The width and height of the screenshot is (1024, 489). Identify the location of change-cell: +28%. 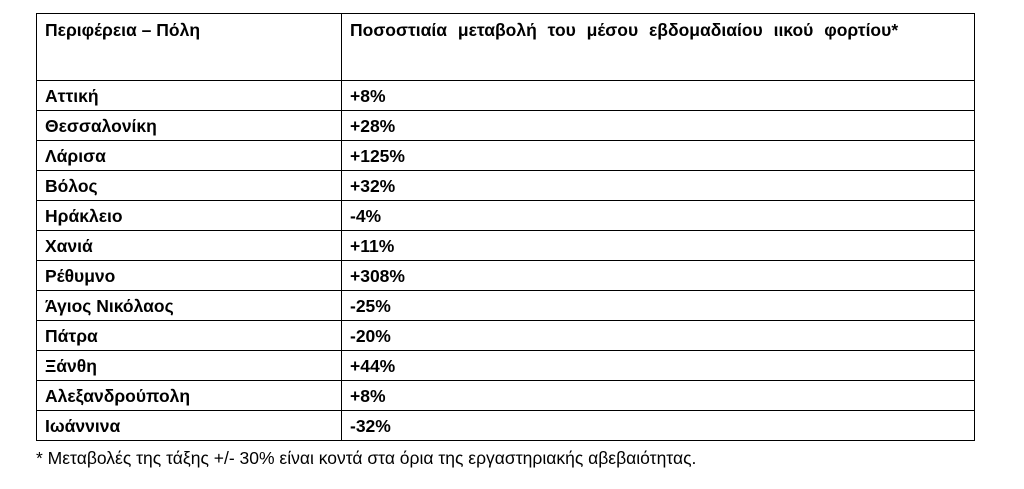
(658, 125).